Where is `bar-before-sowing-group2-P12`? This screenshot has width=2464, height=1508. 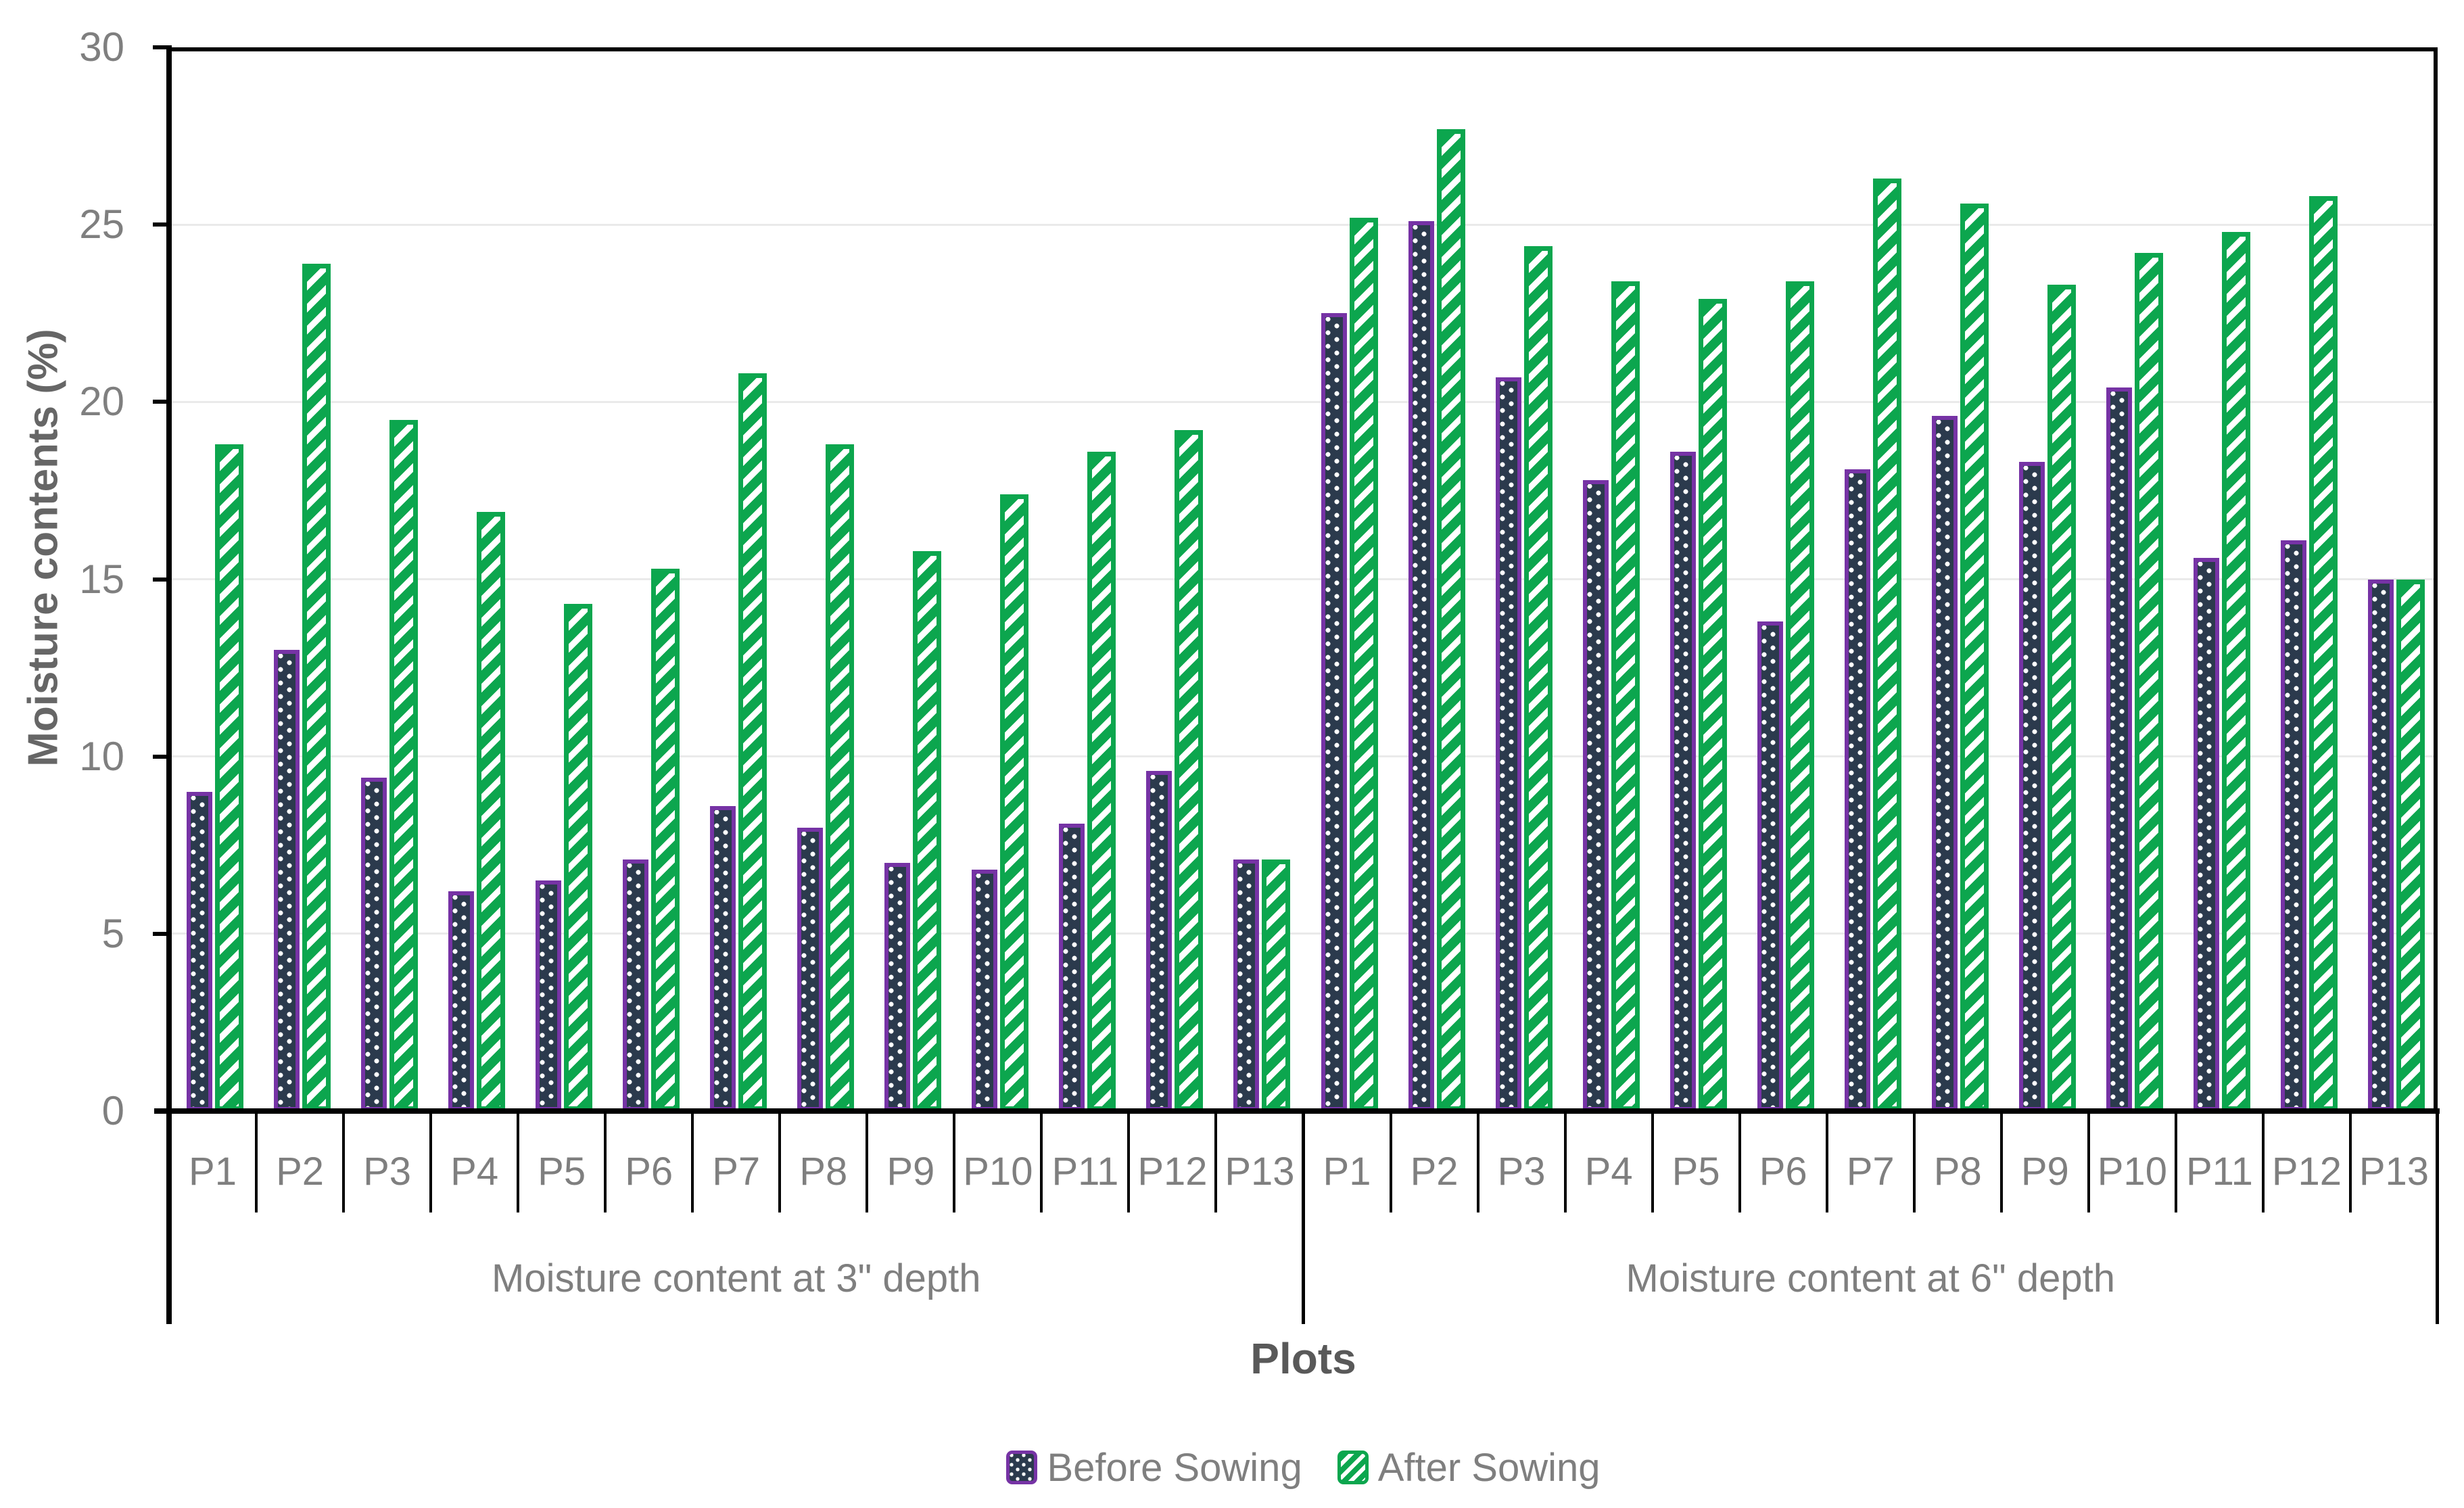 bar-before-sowing-group2-P12 is located at coordinates (2293, 825).